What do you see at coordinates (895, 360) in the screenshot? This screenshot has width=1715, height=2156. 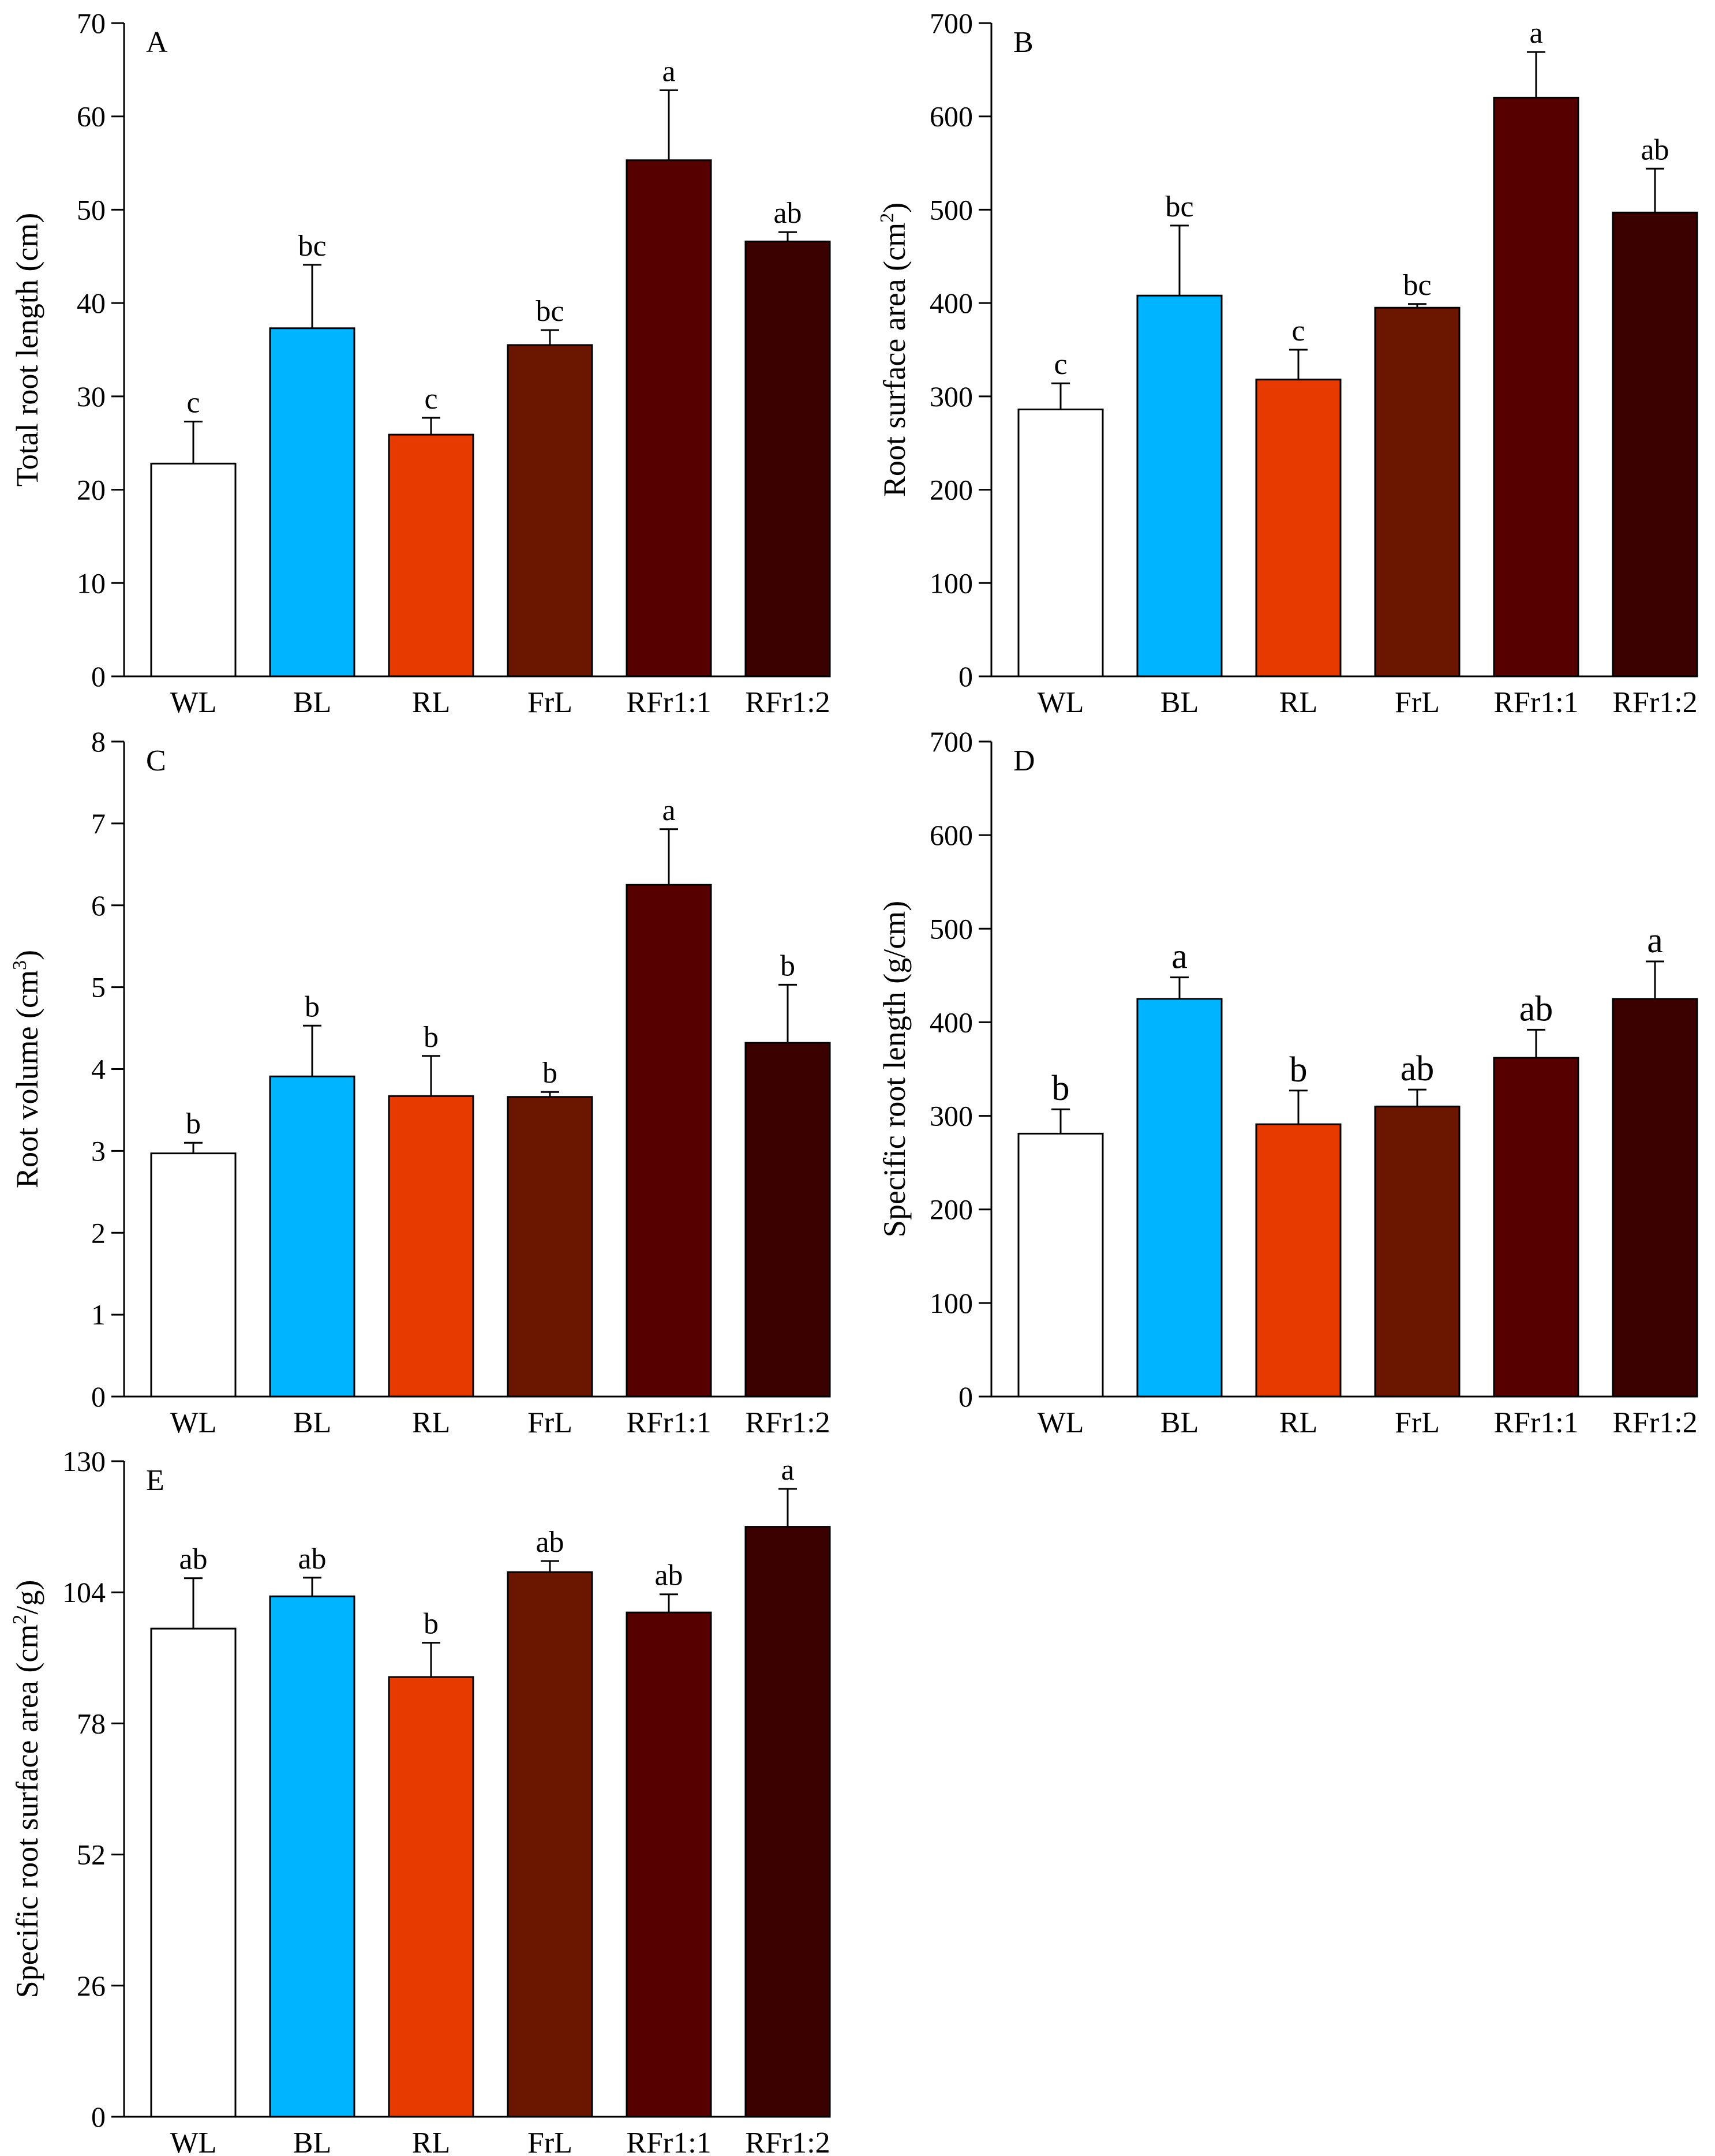 I see `y-axis-label-text: Root surface area (cm` at bounding box center [895, 360].